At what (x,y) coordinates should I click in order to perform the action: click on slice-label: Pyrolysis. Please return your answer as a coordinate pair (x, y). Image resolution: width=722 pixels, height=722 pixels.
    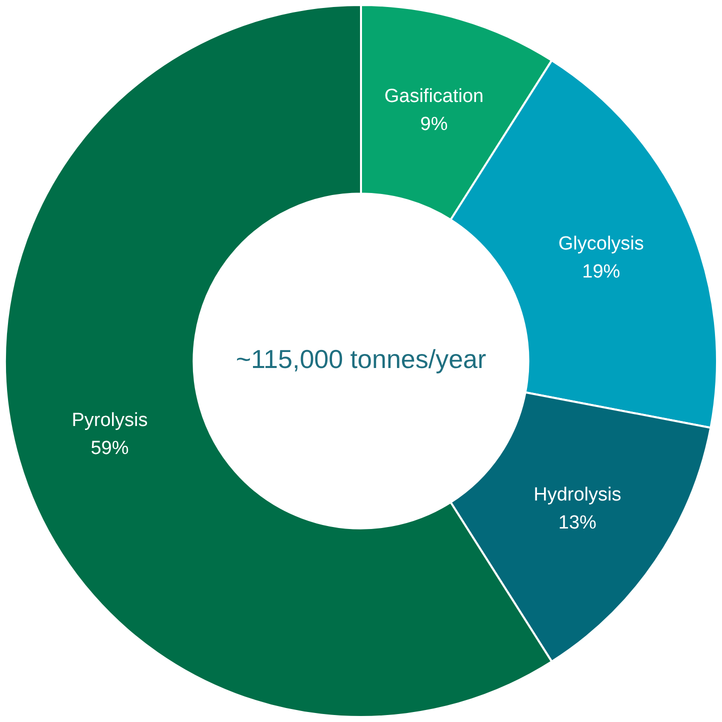
    Looking at the image, I should click on (110, 421).